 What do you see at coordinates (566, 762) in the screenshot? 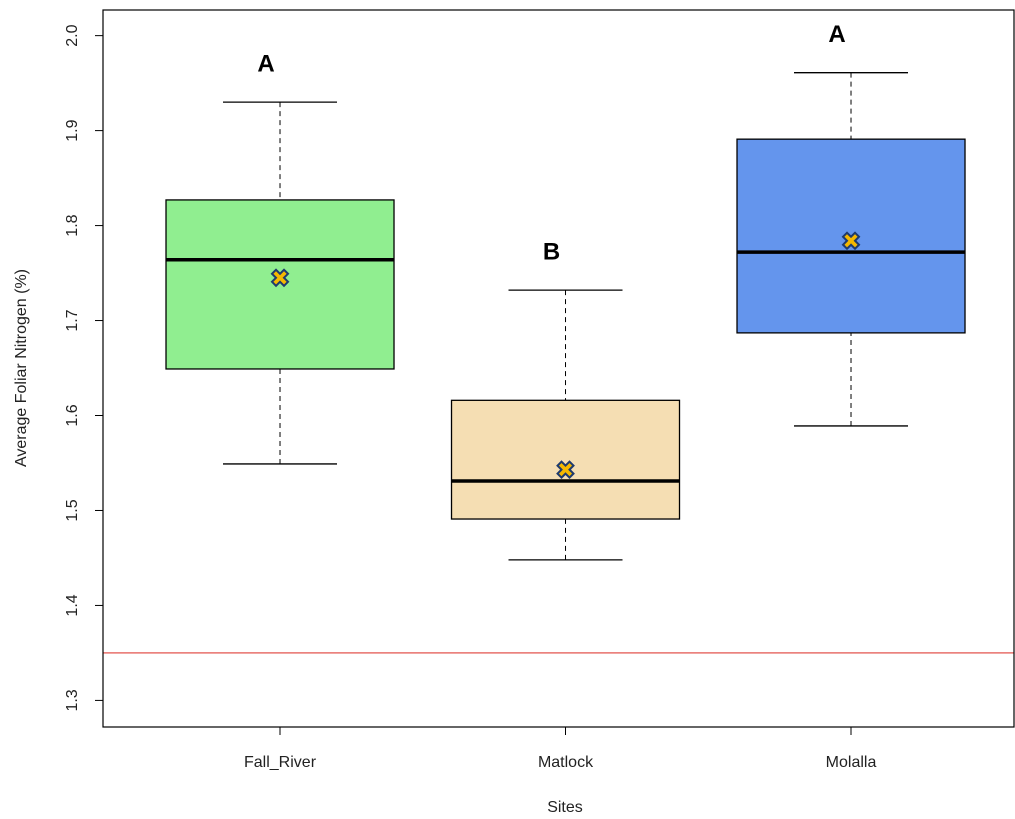
I see `x-tick-label: Matlock` at bounding box center [566, 762].